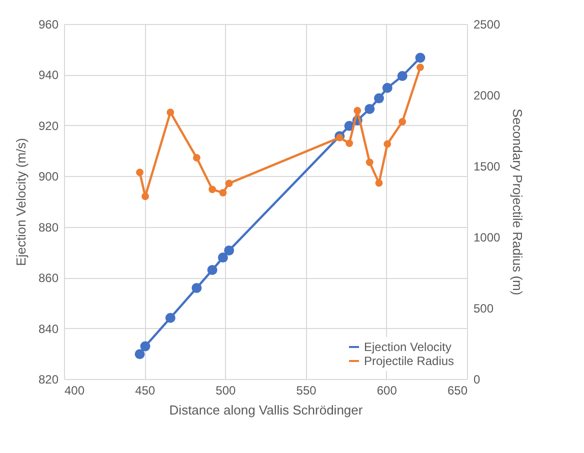  What do you see at coordinates (48, 278) in the screenshot?
I see `y-tick-label: 860` at bounding box center [48, 278].